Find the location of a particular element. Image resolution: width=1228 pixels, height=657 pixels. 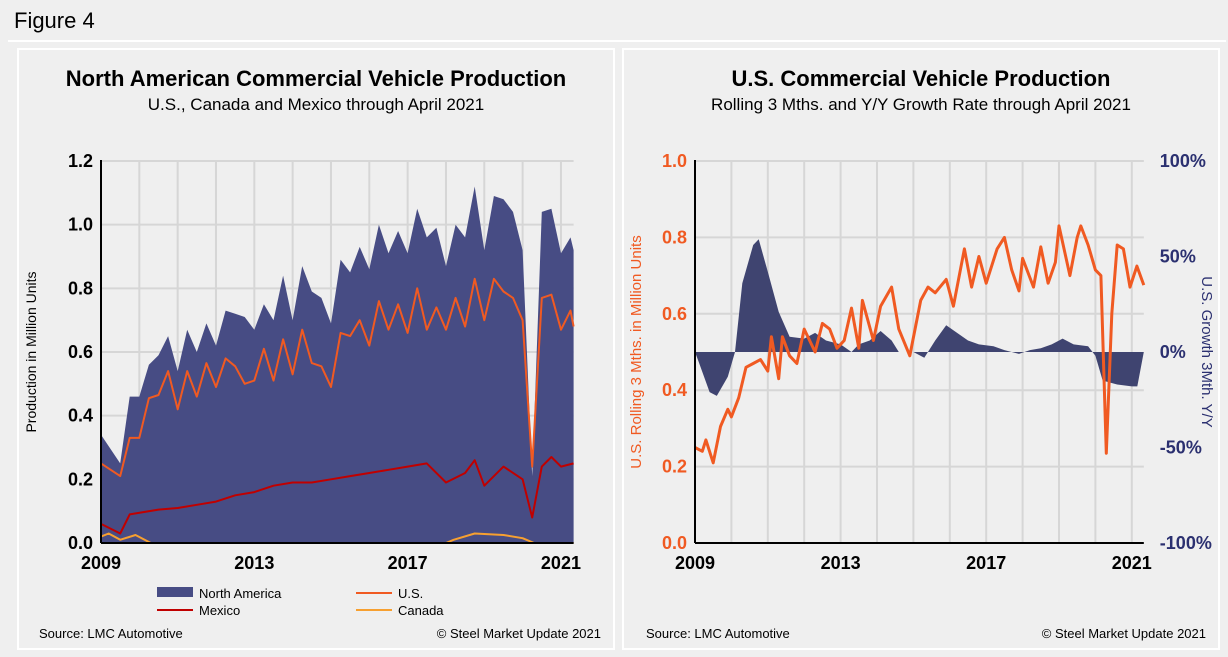

right-chart-y2-axis-title: U.S. Growth 3Mth. Y/Y is located at coordinates (1206, 351).